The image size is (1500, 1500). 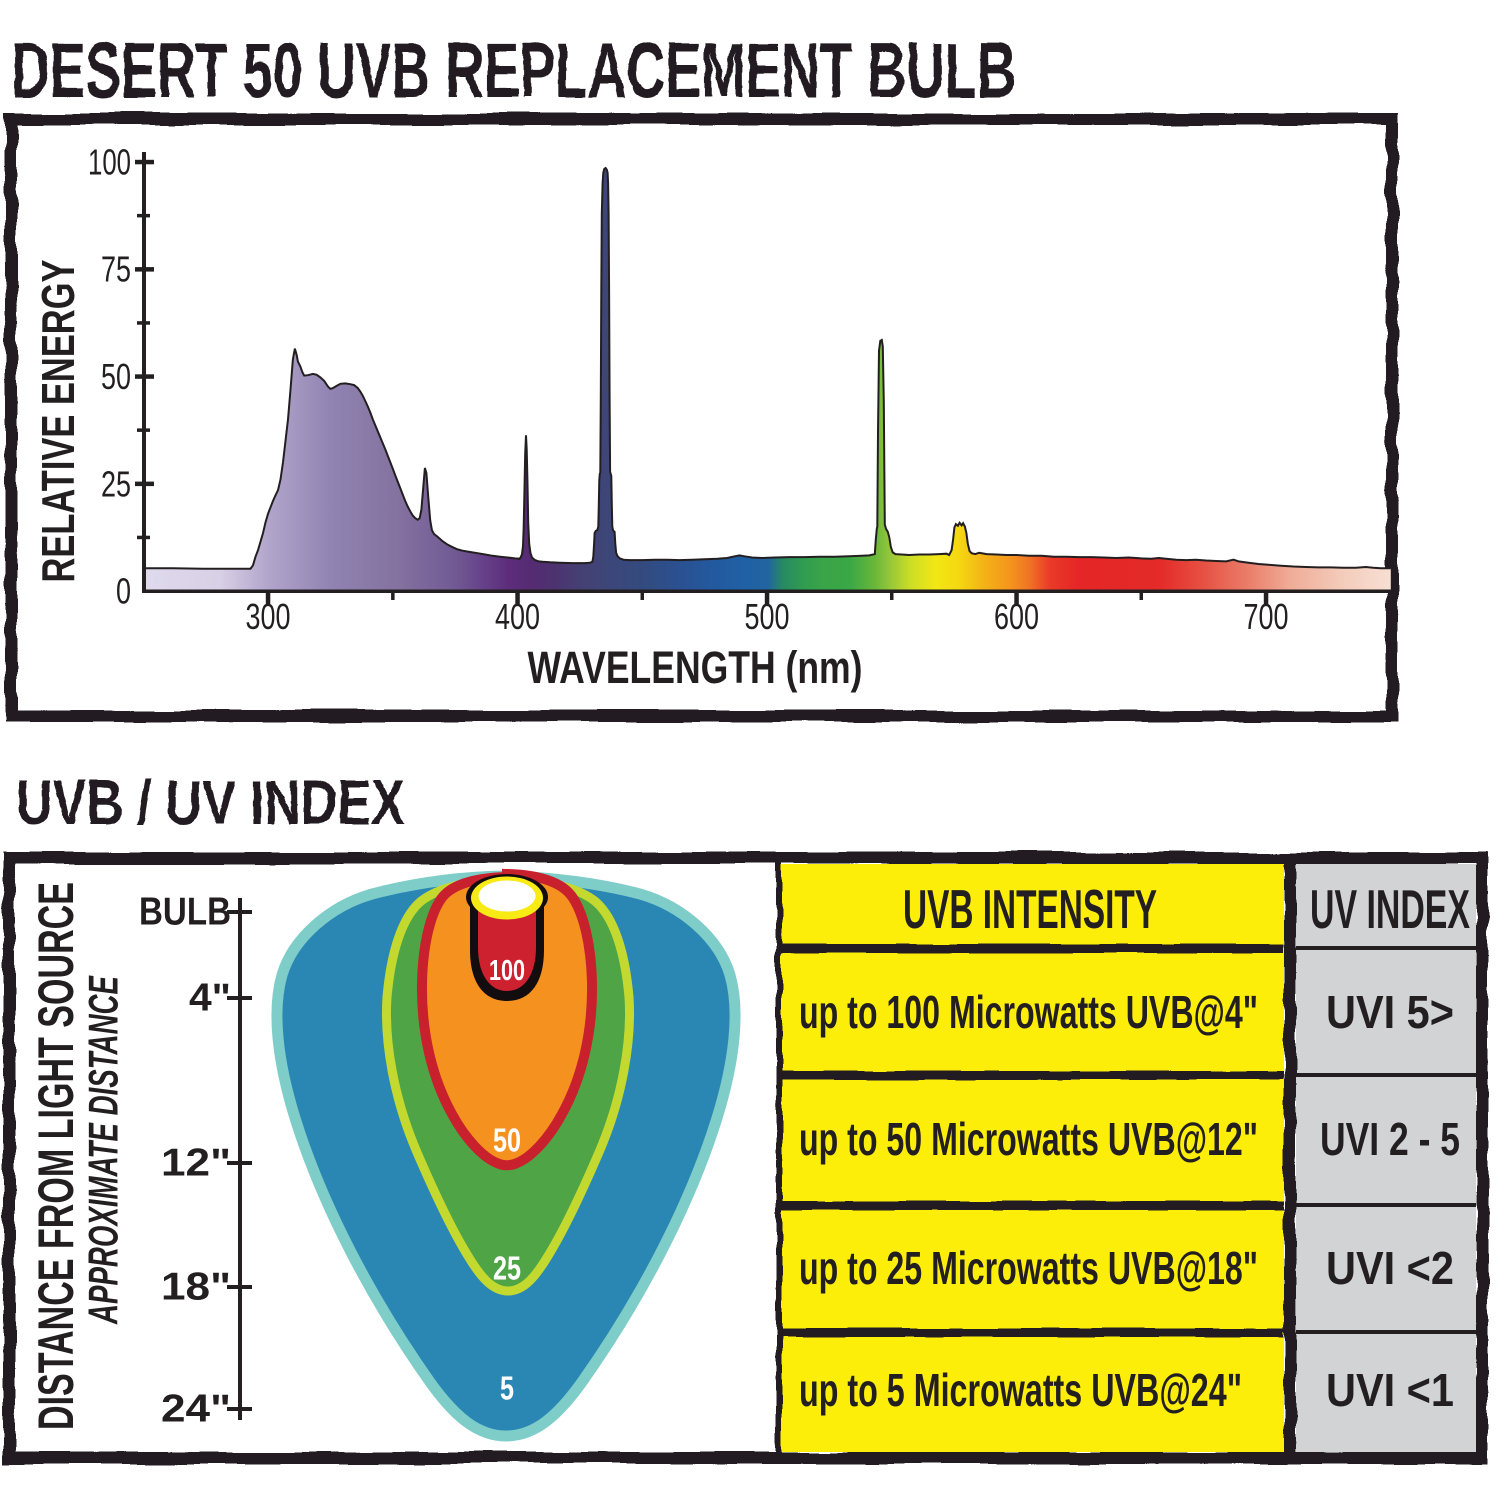 I want to click on svg-text: 75, so click(x=116, y=269).